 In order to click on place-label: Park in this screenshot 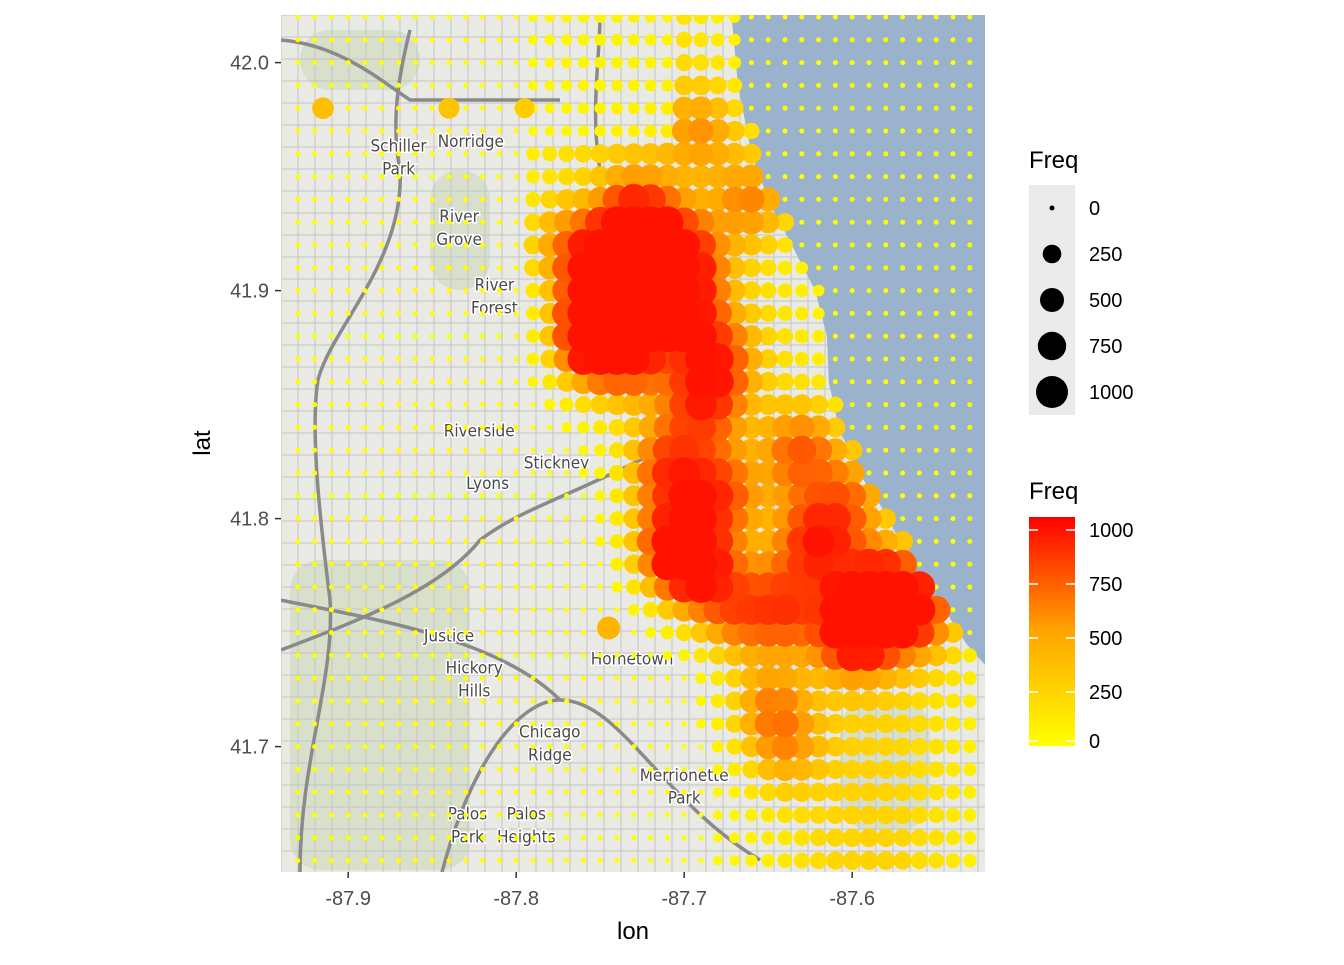, I will do `click(684, 799)`.